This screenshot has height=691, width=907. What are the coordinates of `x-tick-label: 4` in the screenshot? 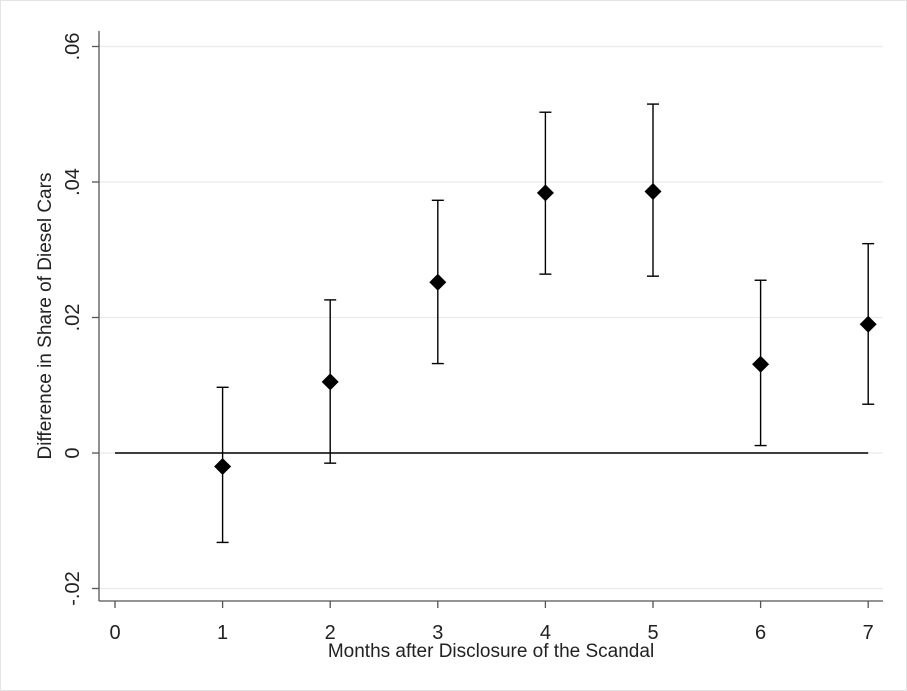 It's located at (545, 633).